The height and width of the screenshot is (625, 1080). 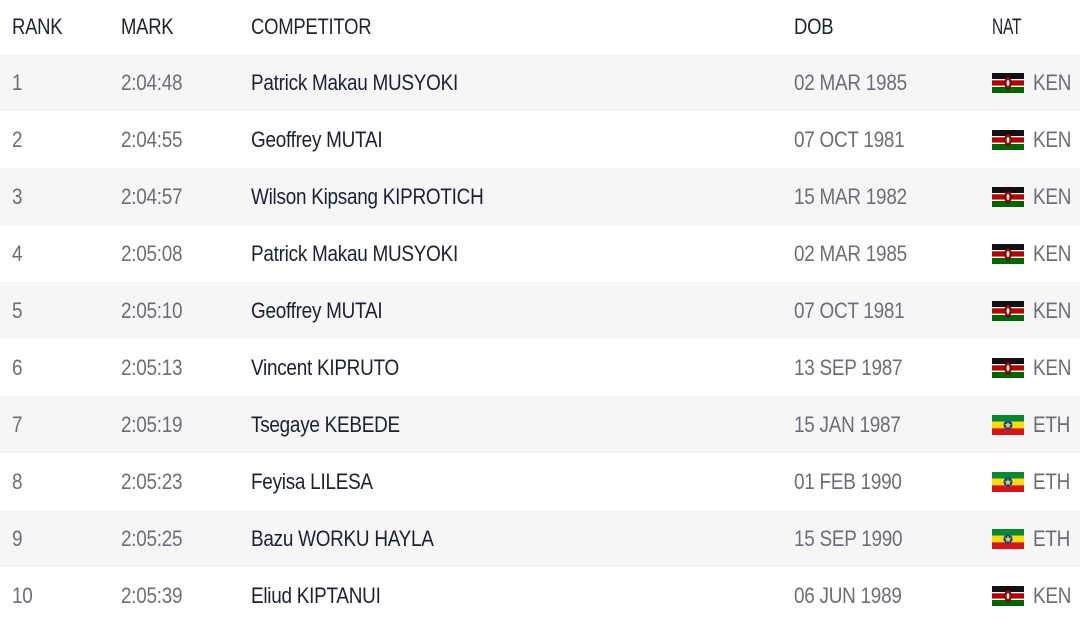 What do you see at coordinates (847, 424) in the screenshot?
I see `dob-cell: 15 JAN 1987` at bounding box center [847, 424].